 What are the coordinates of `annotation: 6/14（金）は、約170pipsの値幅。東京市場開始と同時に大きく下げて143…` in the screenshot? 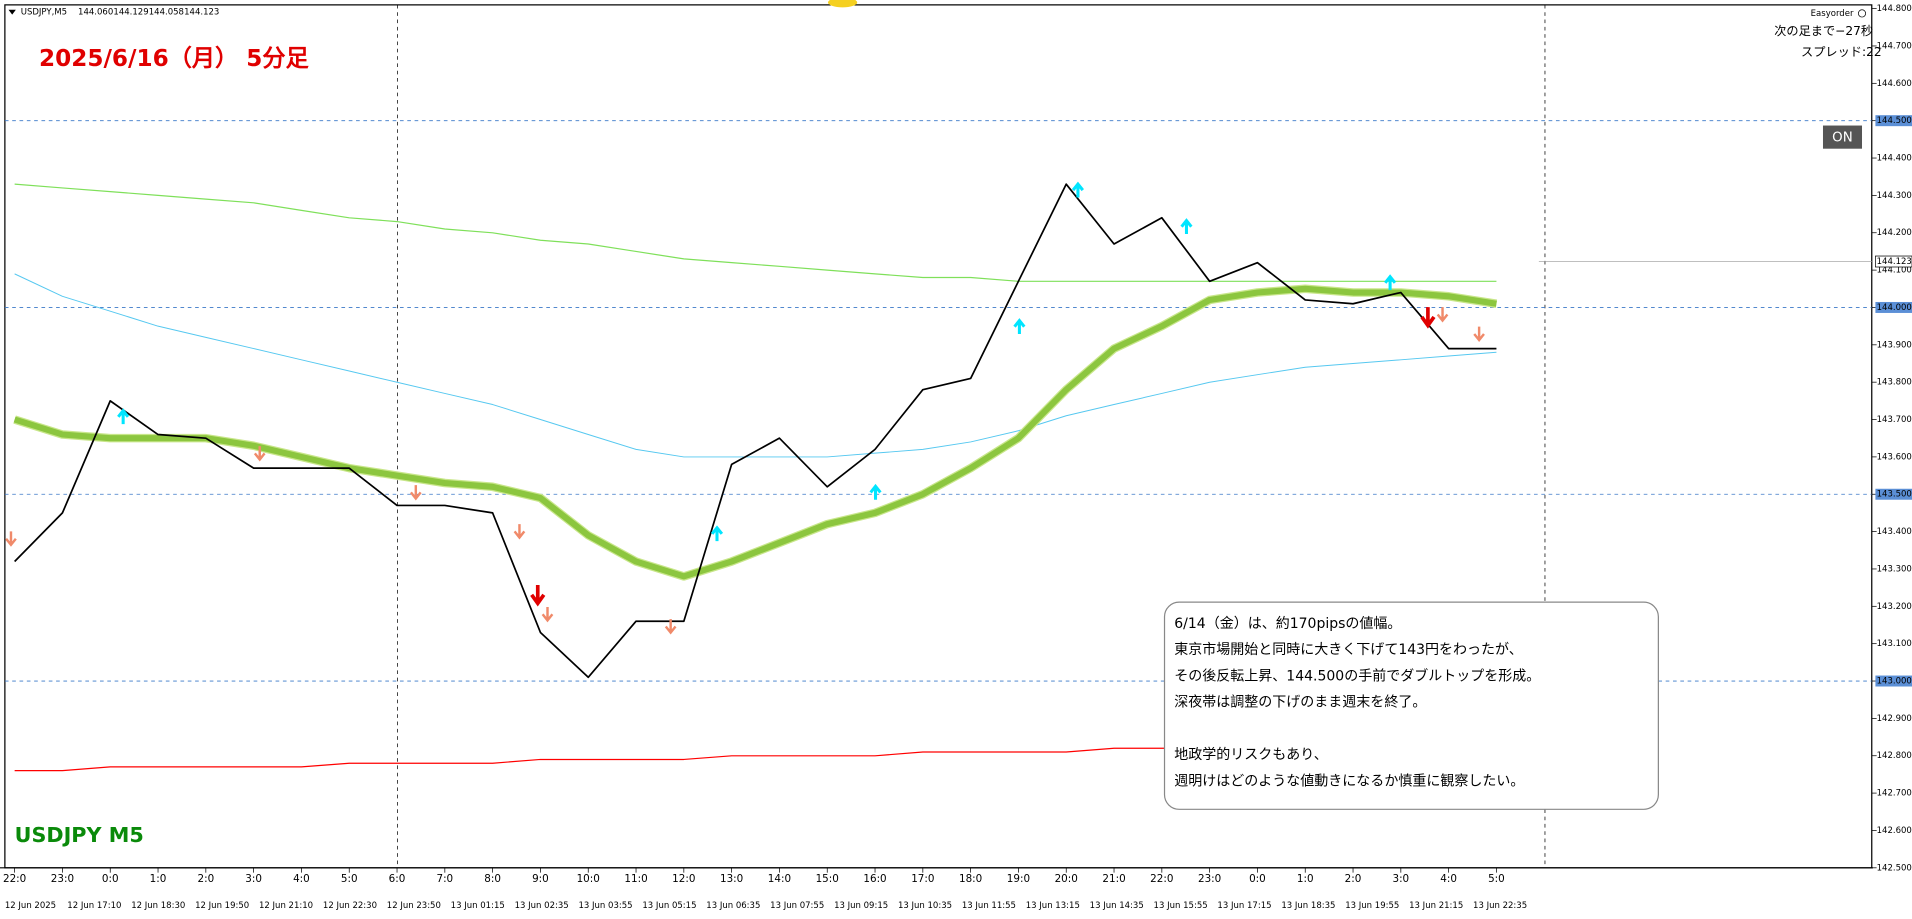 It's located at (1357, 702).